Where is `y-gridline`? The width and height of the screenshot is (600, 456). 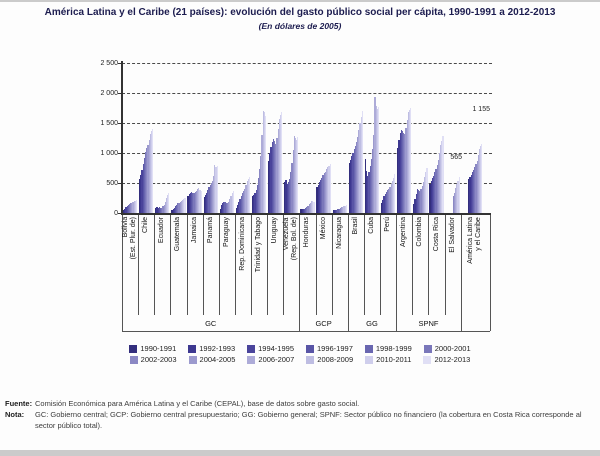
y-gridline is located at coordinates (307, 63).